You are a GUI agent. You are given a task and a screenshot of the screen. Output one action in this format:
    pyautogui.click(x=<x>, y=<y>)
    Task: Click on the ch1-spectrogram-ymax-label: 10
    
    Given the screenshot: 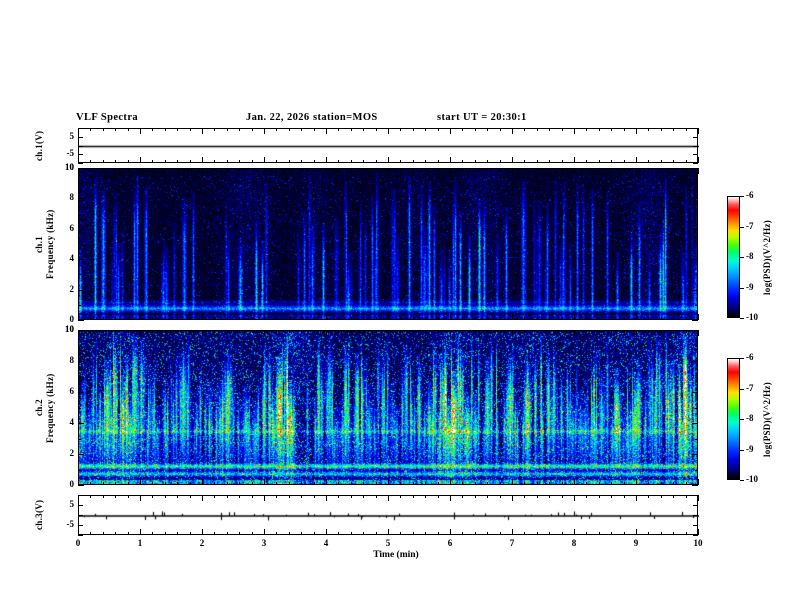 What is the action you would take?
    pyautogui.click(x=69, y=167)
    